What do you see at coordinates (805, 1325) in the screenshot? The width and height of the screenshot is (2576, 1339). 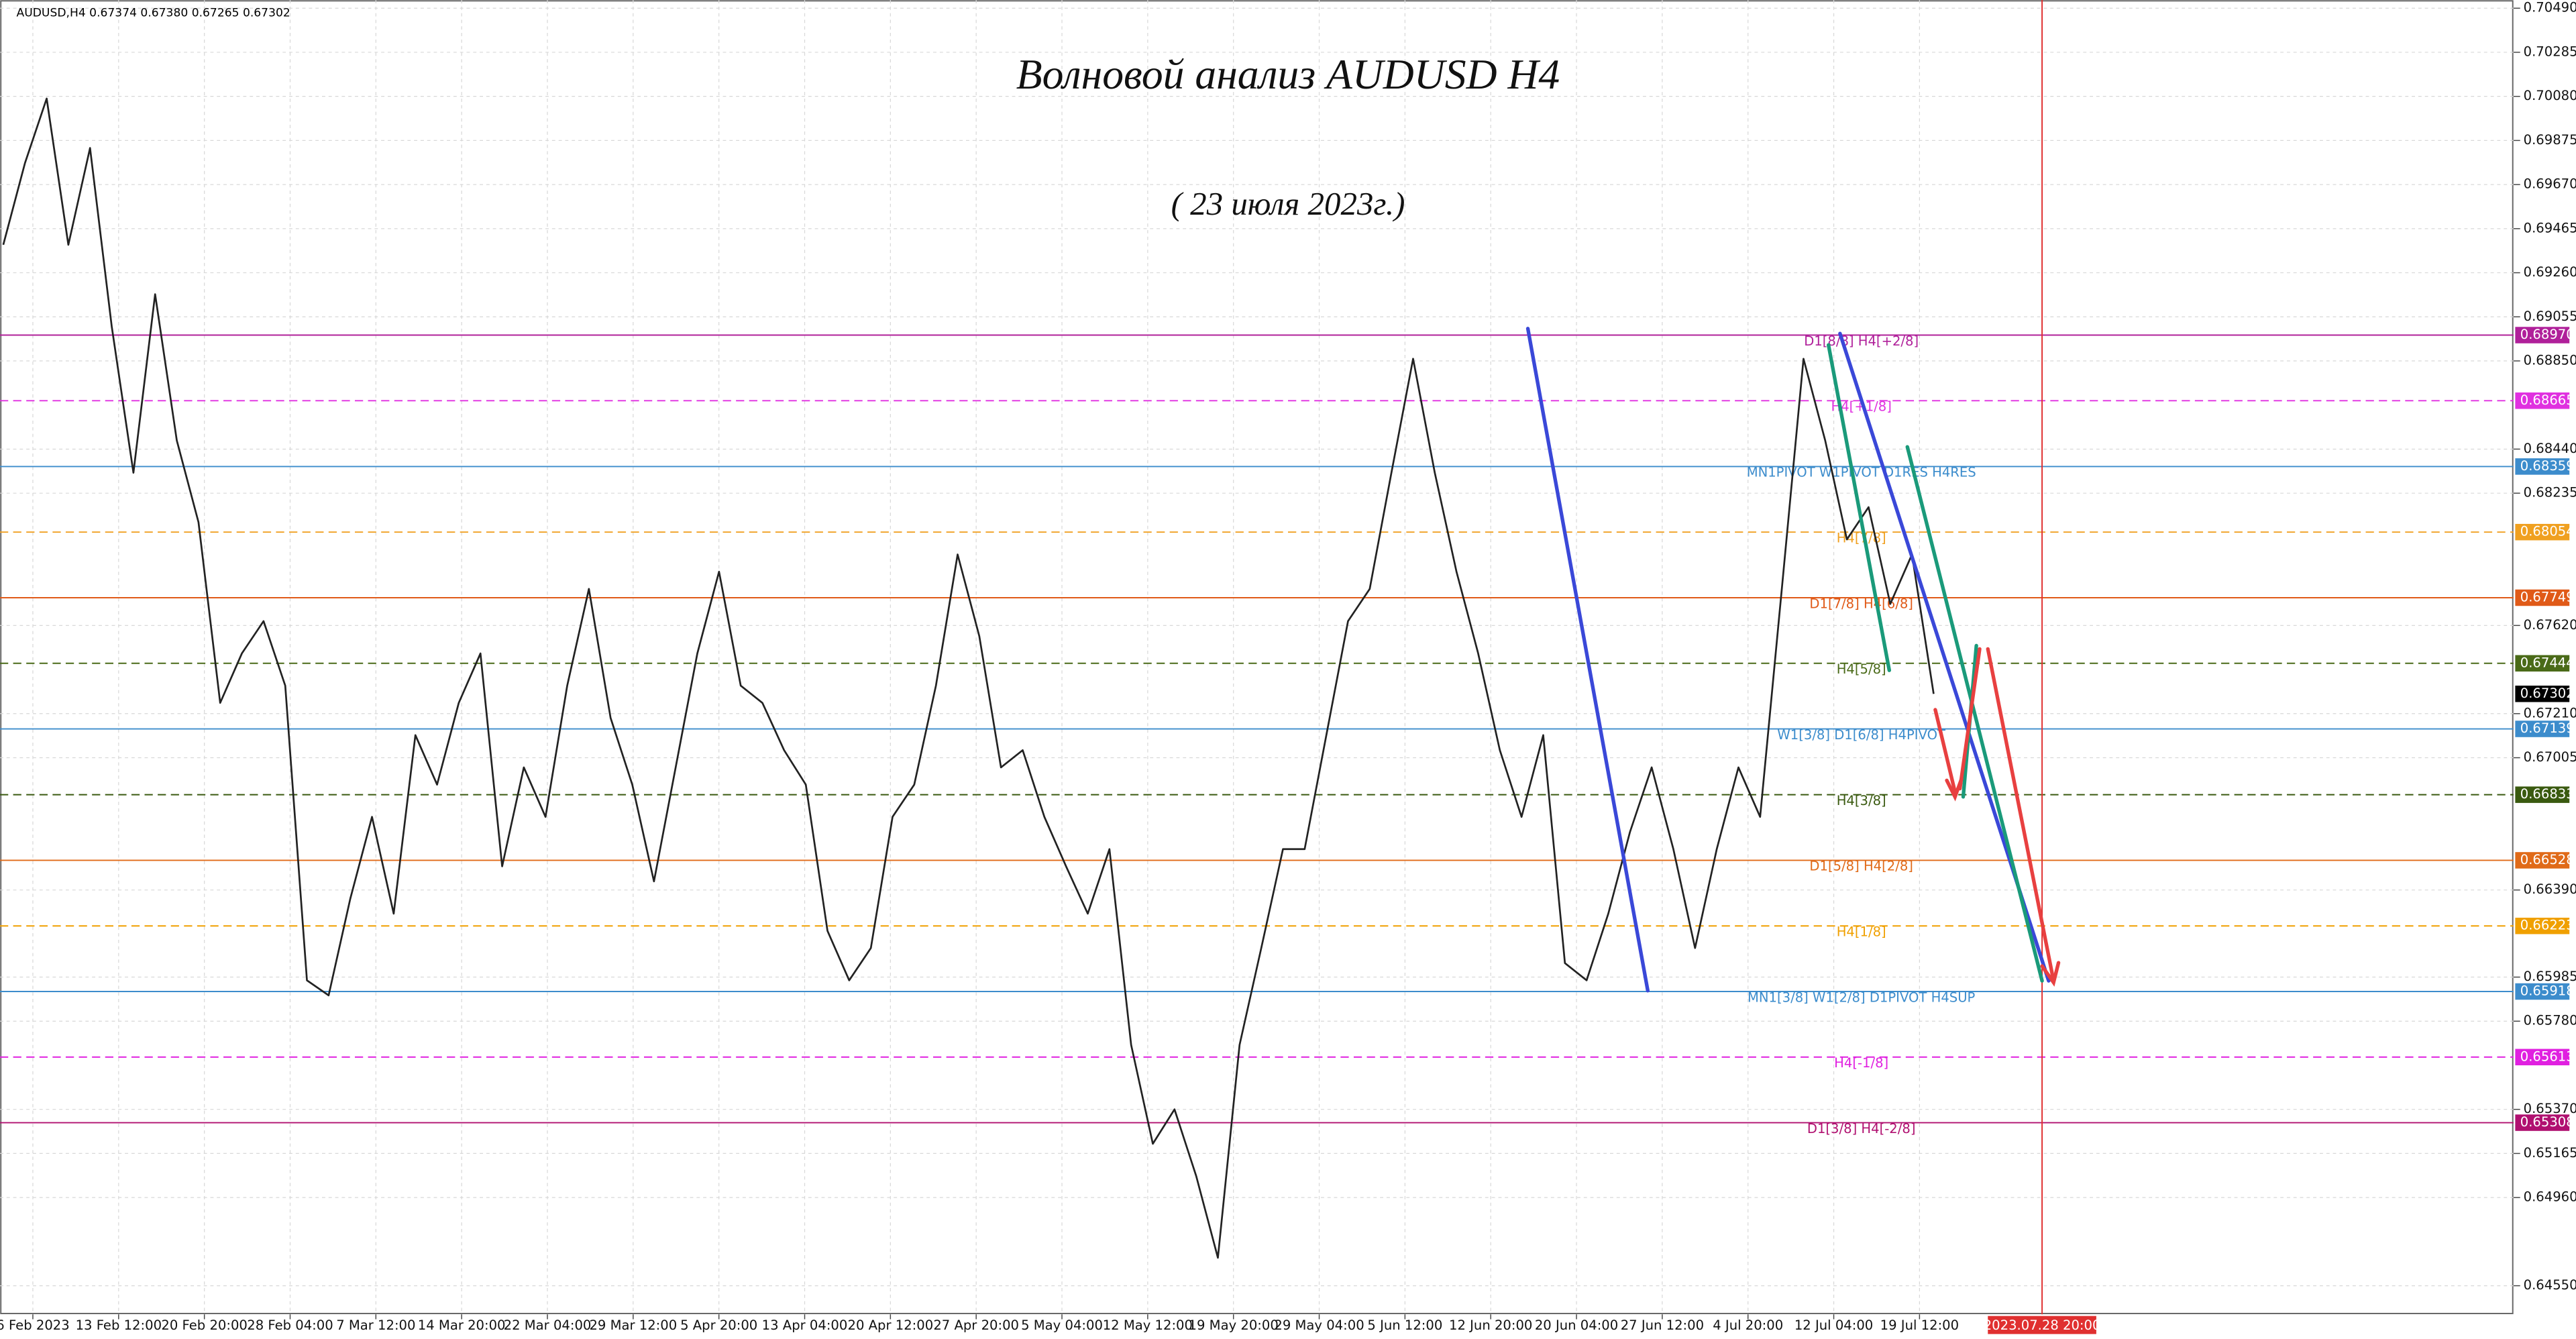 I see `x-tick-label: 13 Apr 04:00` at bounding box center [805, 1325].